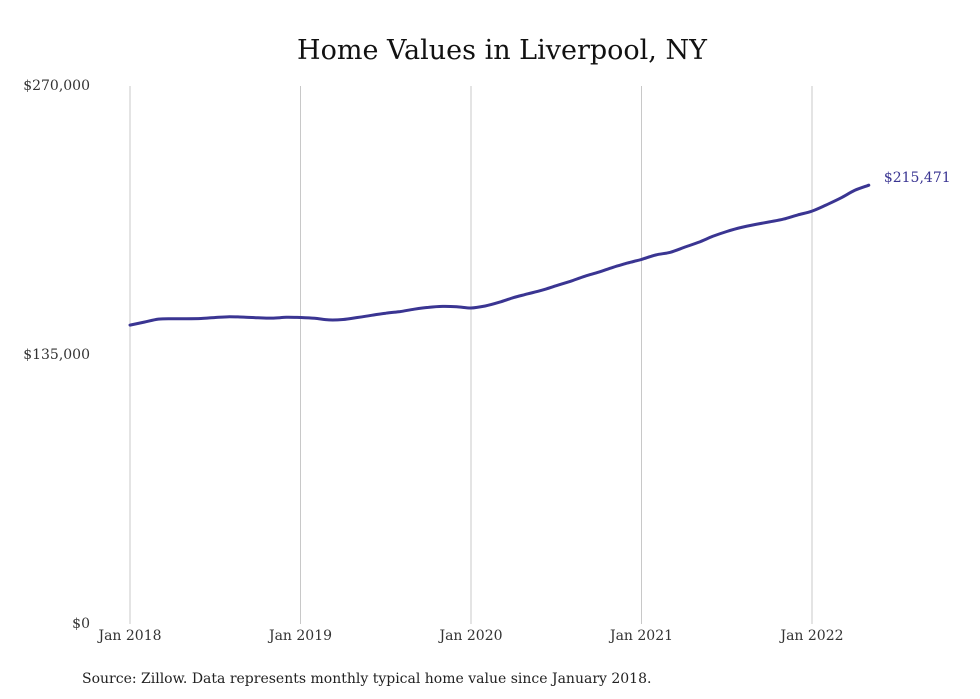  Describe the element at coordinates (128, 636) in the screenshot. I see `x-tick-label: Jan 2018` at that location.